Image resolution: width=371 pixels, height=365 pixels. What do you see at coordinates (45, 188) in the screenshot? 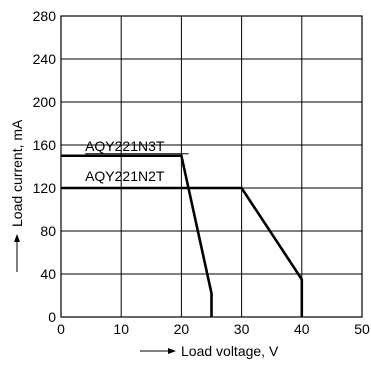
I see `y-tick-label: 120` at bounding box center [45, 188].